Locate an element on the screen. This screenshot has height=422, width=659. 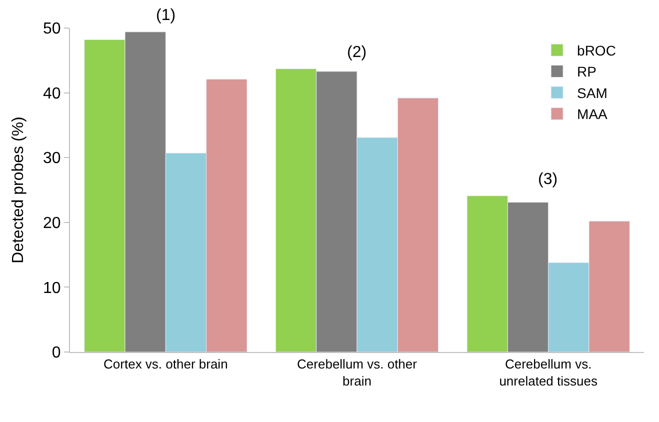
legend-label: bROC is located at coordinates (596, 50).